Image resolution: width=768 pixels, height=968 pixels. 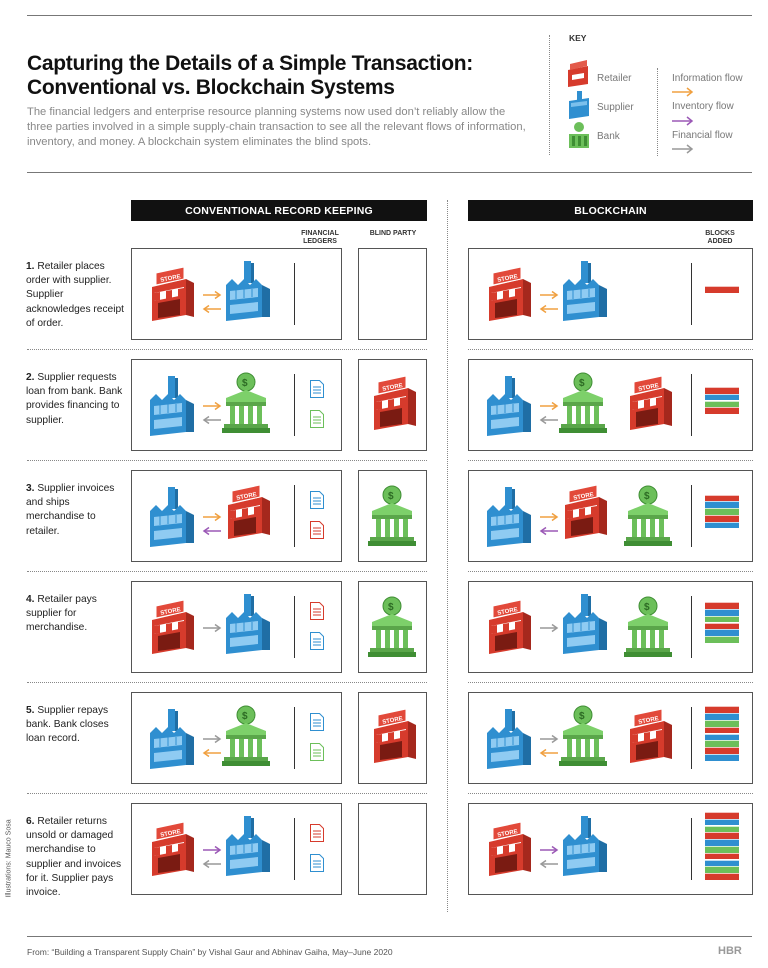 I want to click on step-3-ledger-retailer-icon, so click(x=317, y=530).